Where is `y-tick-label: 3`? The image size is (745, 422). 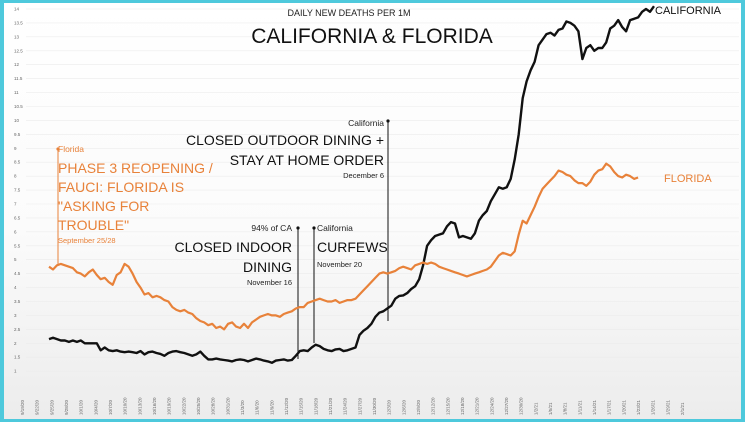 y-tick-label: 3 is located at coordinates (15, 315).